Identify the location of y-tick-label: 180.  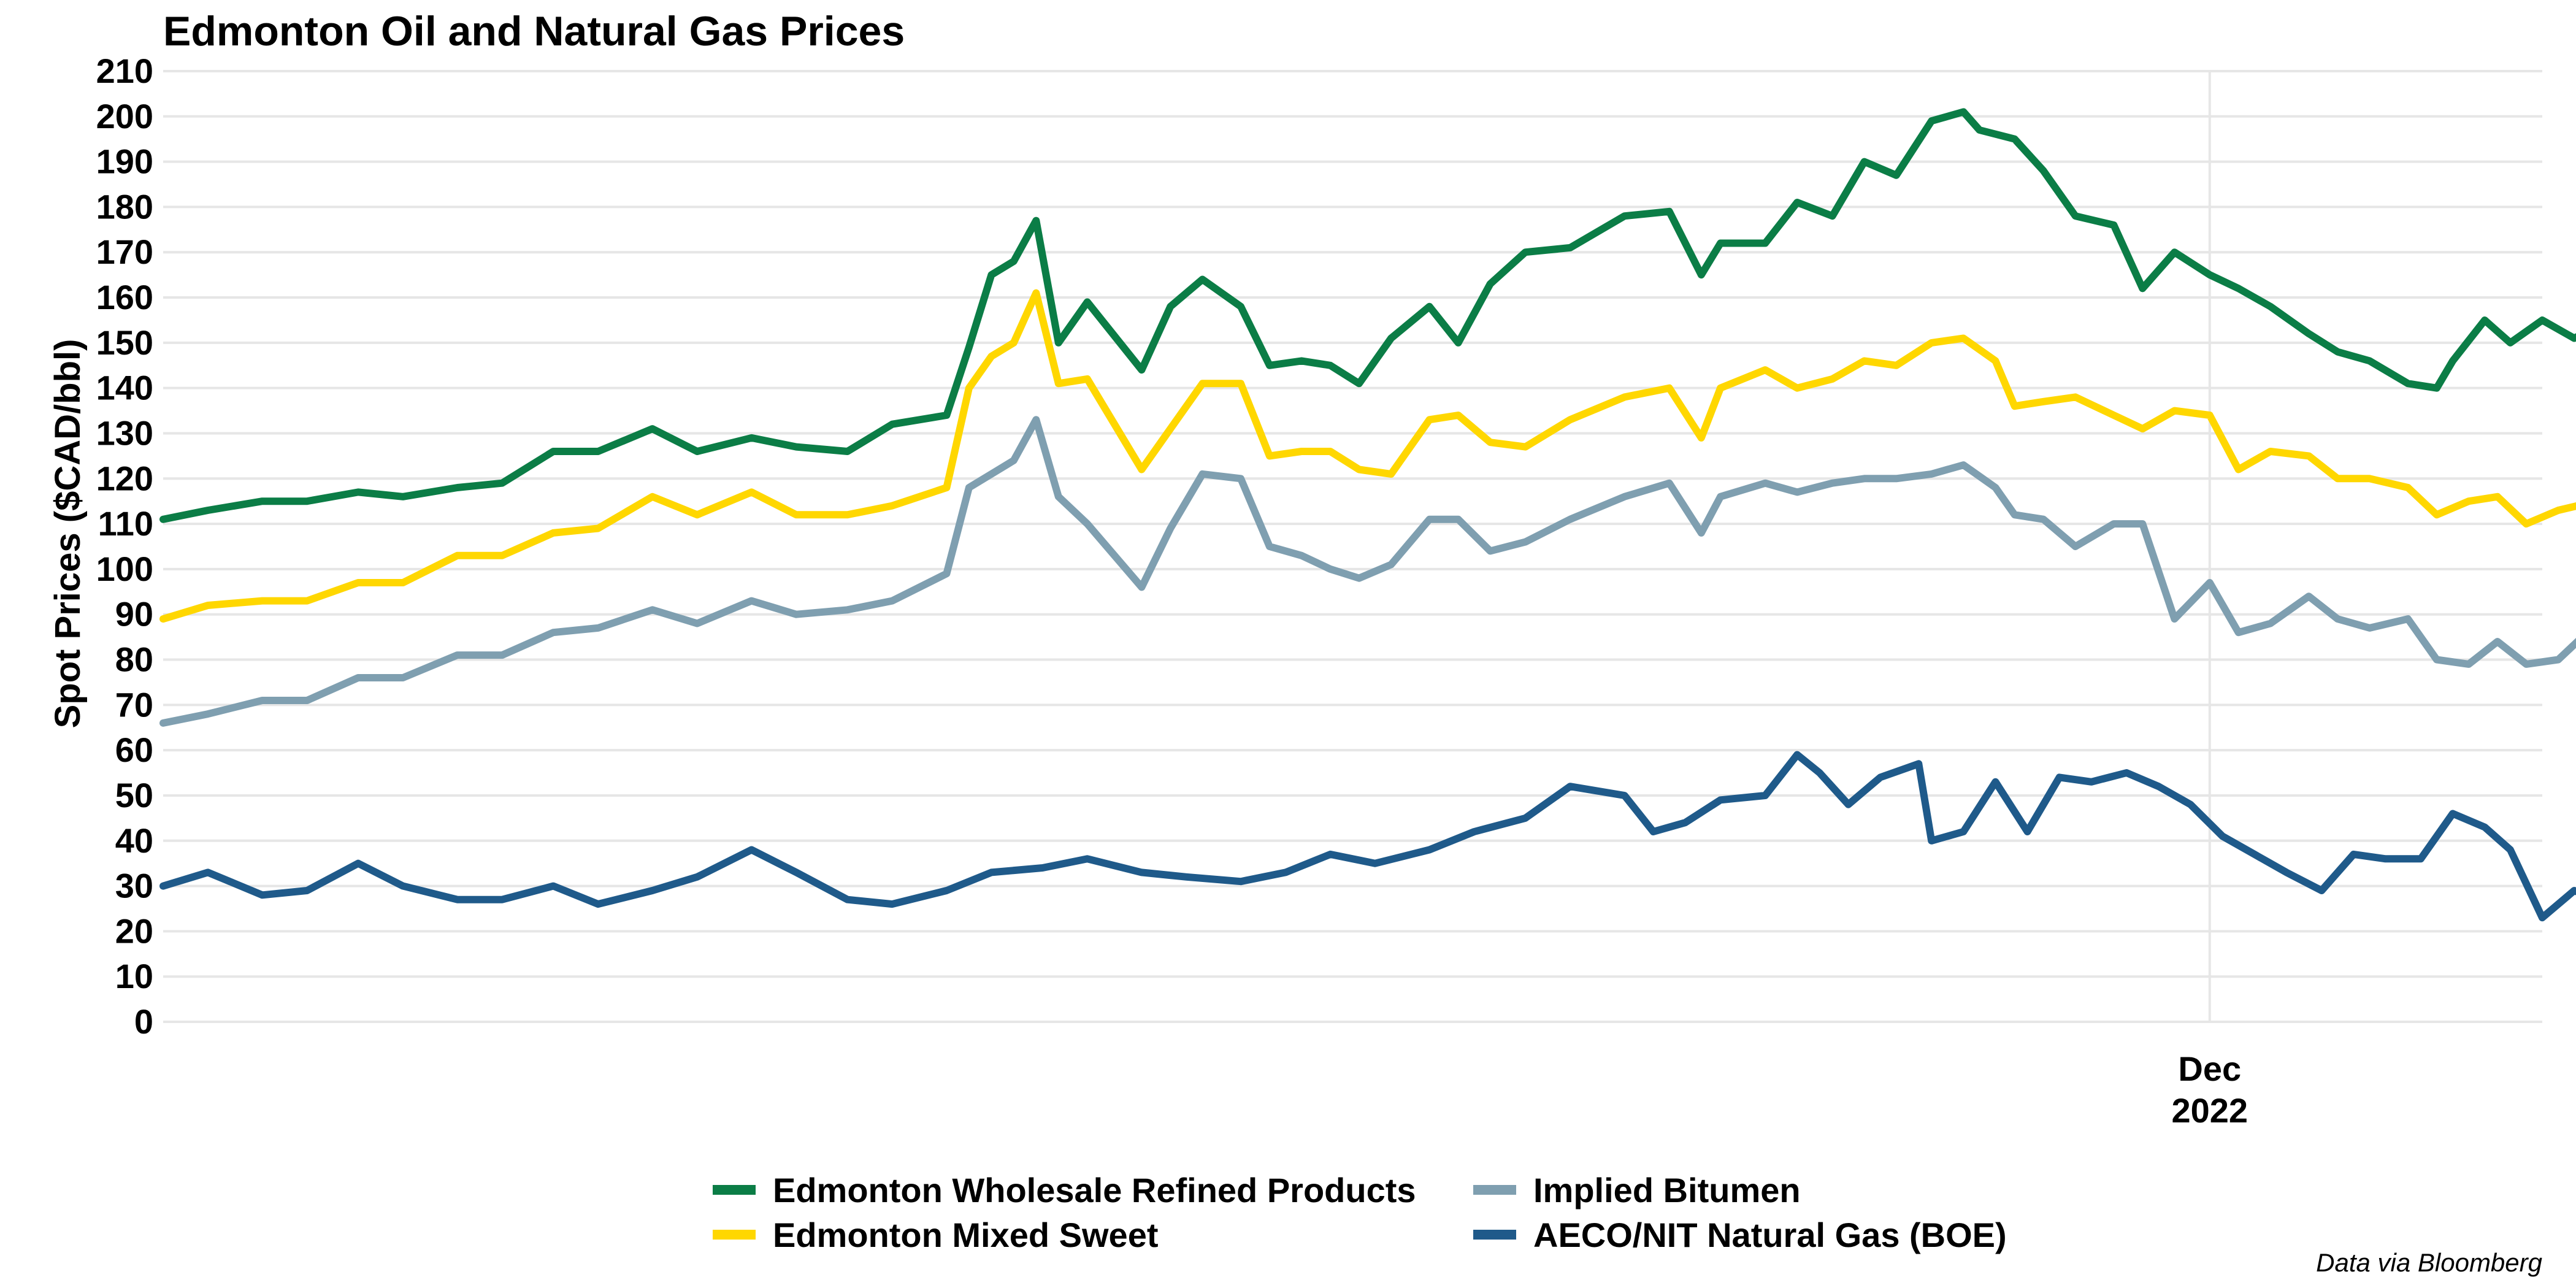
(124, 206).